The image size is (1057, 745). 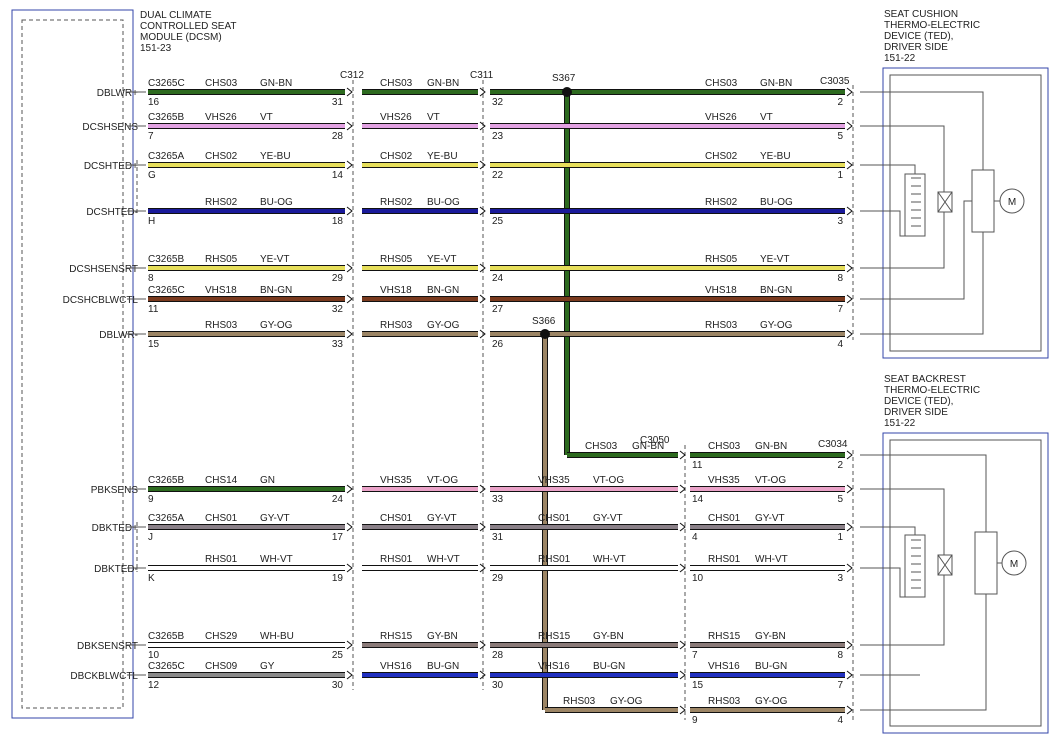 I want to click on signal-label: DCSHCBLWCTL, so click(x=101, y=300).